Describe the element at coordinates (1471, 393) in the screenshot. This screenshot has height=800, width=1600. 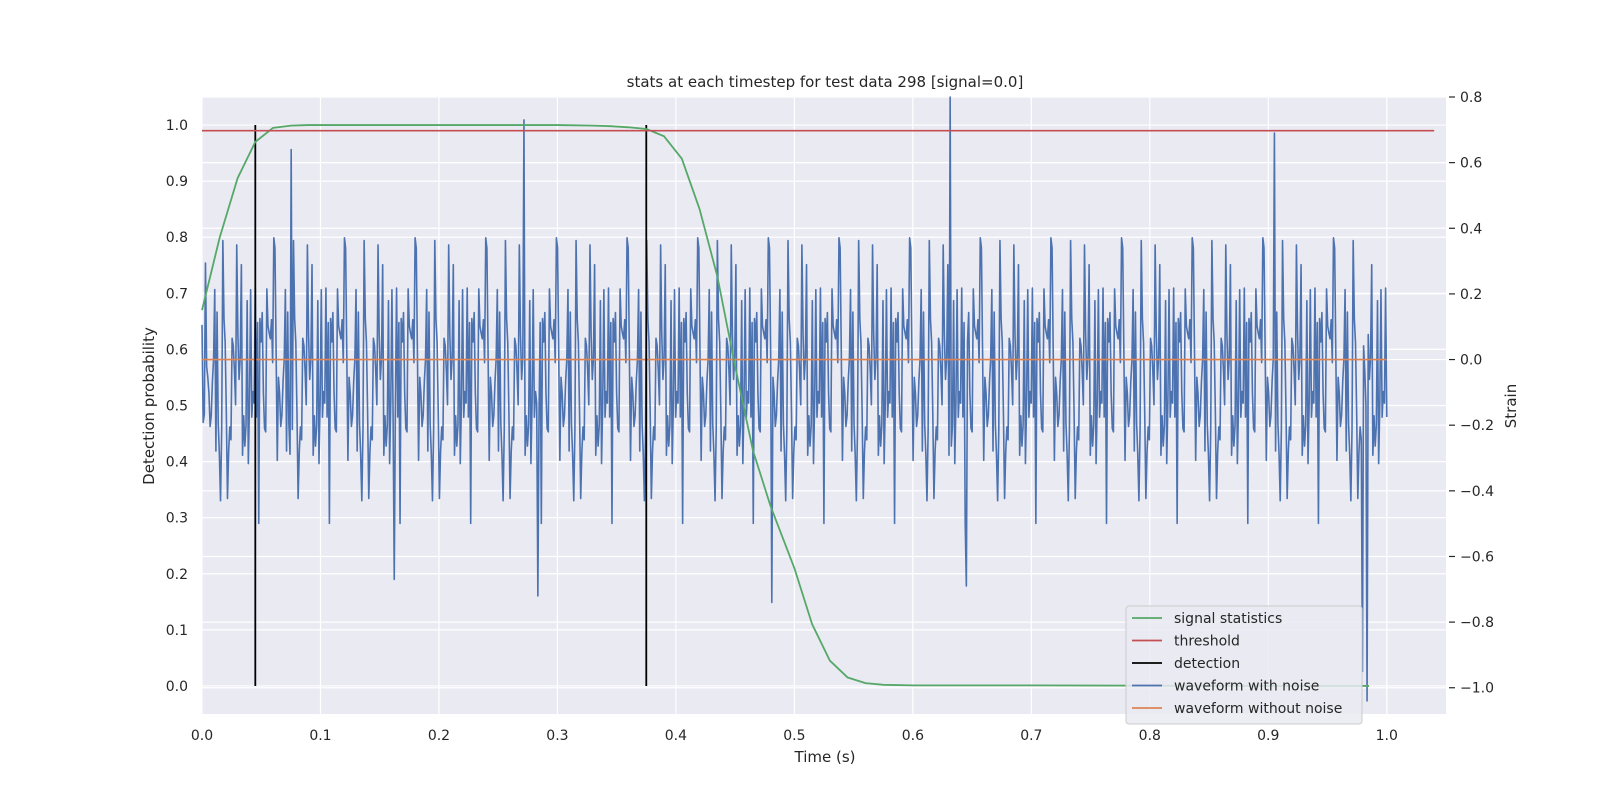
I see `y-right-axis-ticks: −1.0 −0.8 −0.6 −0.4 −0.2 0.0 0.2 0.4 0.6 0.8` at that location.